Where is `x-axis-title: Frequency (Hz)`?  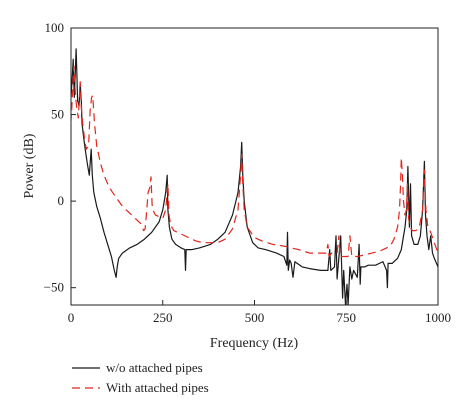
x-axis-title: Frequency (Hz) is located at coordinates (254, 343).